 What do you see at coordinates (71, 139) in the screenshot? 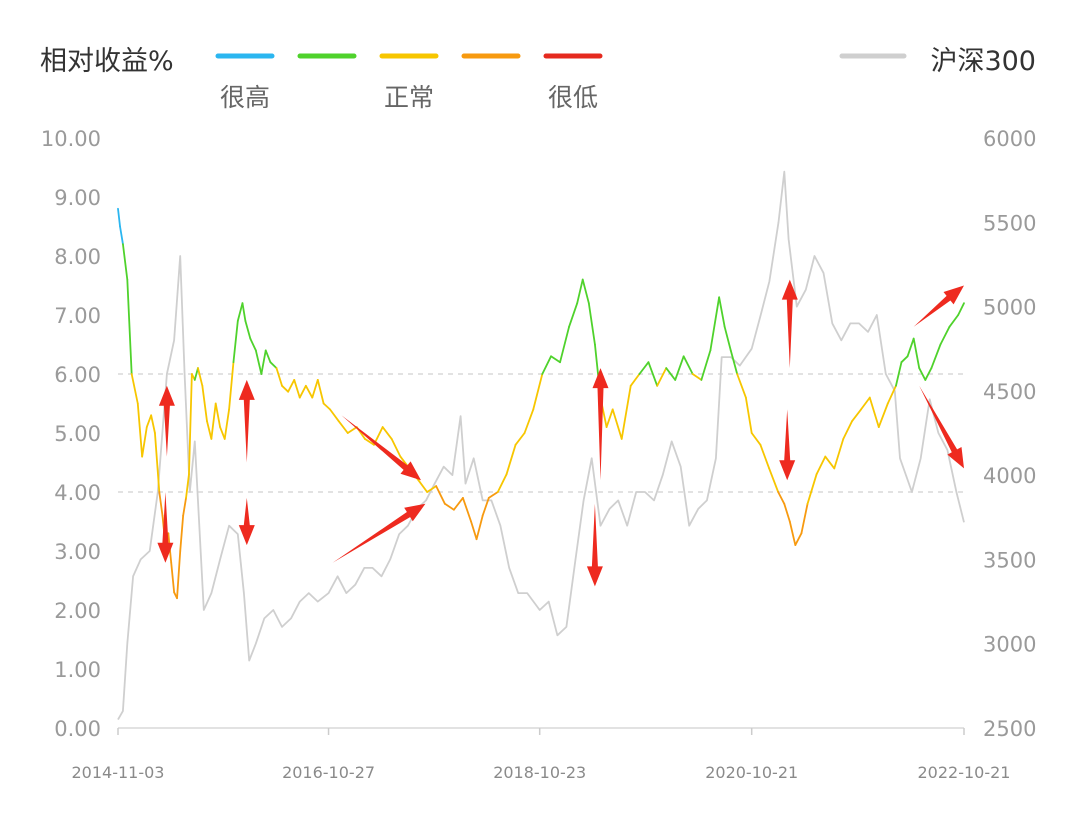
I see `left-tick-label: 10.00` at bounding box center [71, 139].